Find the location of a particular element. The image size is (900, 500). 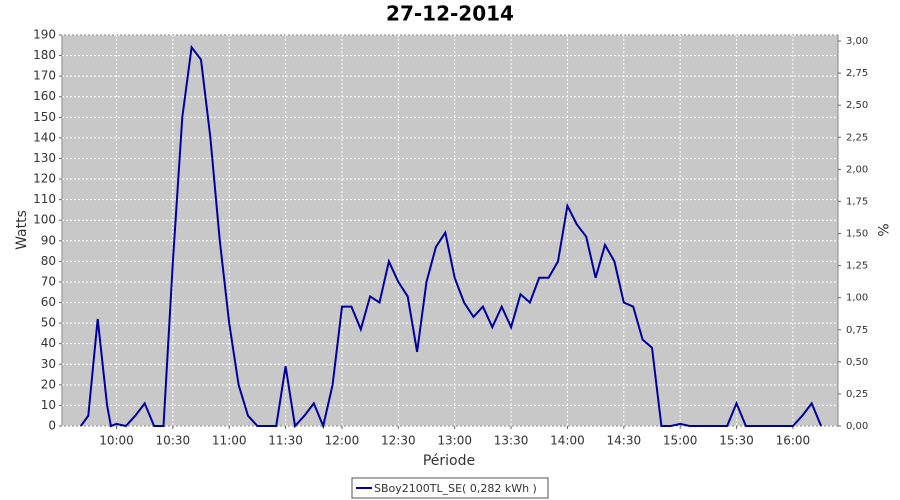

x-tick-label: 13:00 is located at coordinates (454, 441).